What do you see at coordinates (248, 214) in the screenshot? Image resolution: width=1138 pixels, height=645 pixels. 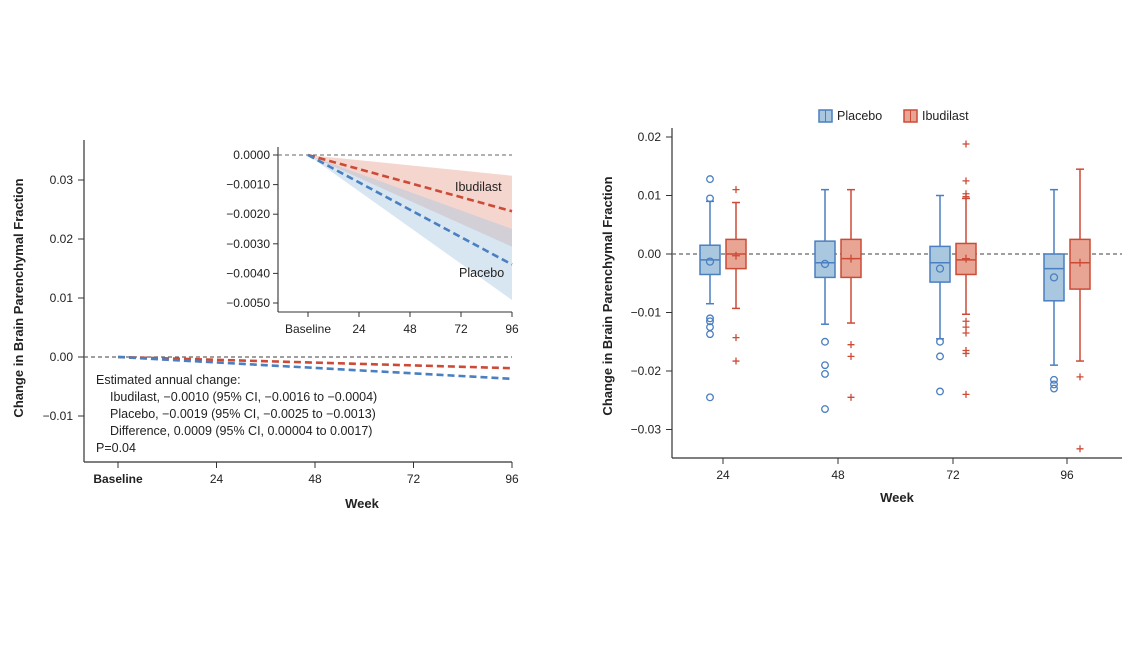 I see `inset-y-tick-label: −0.0020` at bounding box center [248, 214].